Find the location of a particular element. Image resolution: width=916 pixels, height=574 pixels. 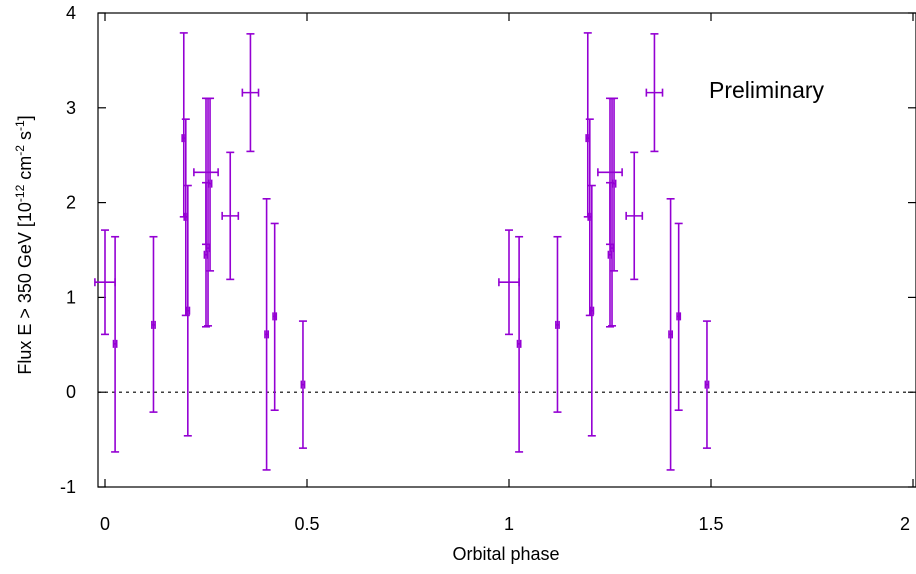

y-tick-label: 1 is located at coordinates (71, 297).